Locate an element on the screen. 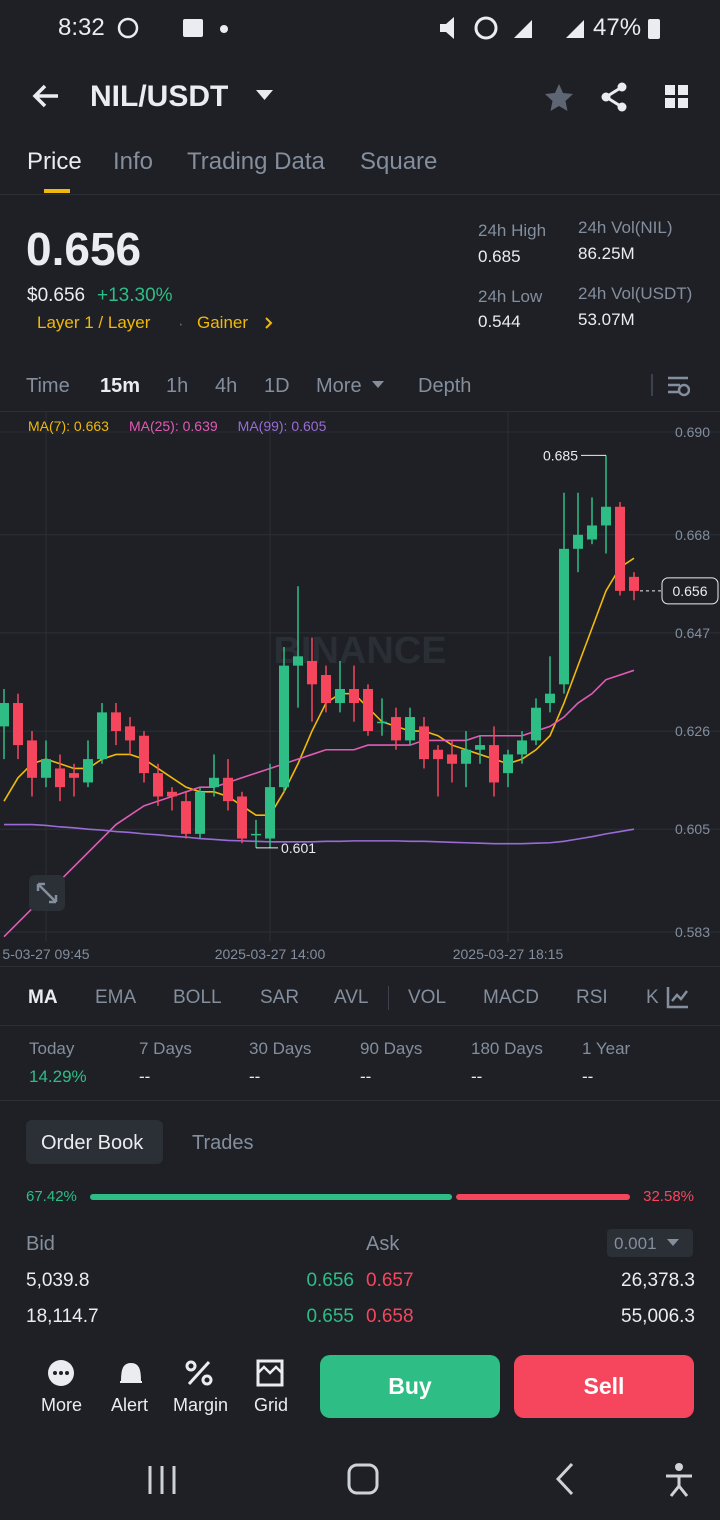 This screenshot has width=720, height=1520. ask-price: 0.657 is located at coordinates (390, 1280).